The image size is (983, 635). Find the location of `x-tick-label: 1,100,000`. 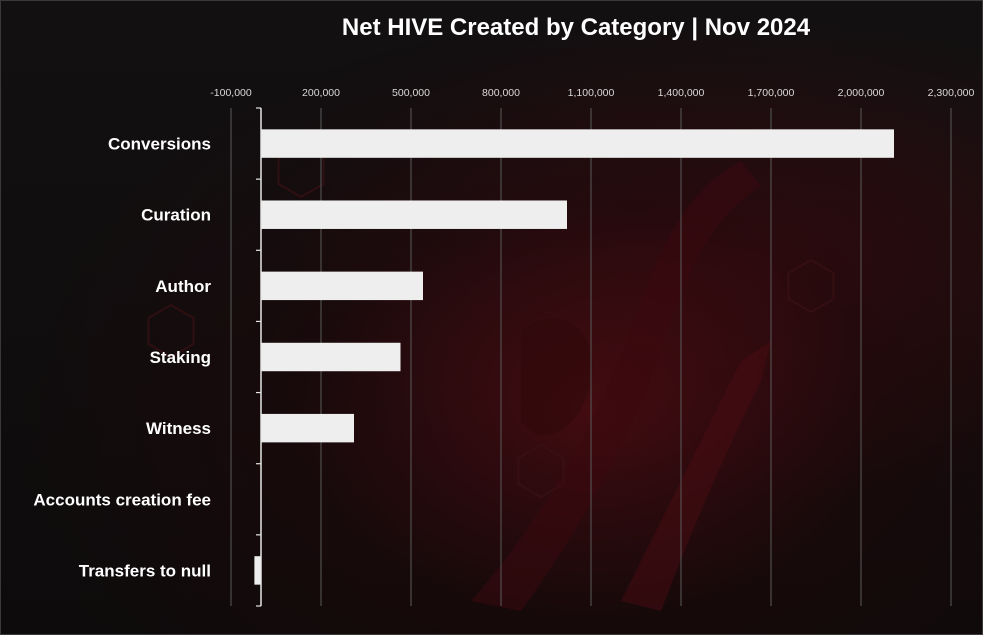

x-tick-label: 1,100,000 is located at coordinates (591, 93).